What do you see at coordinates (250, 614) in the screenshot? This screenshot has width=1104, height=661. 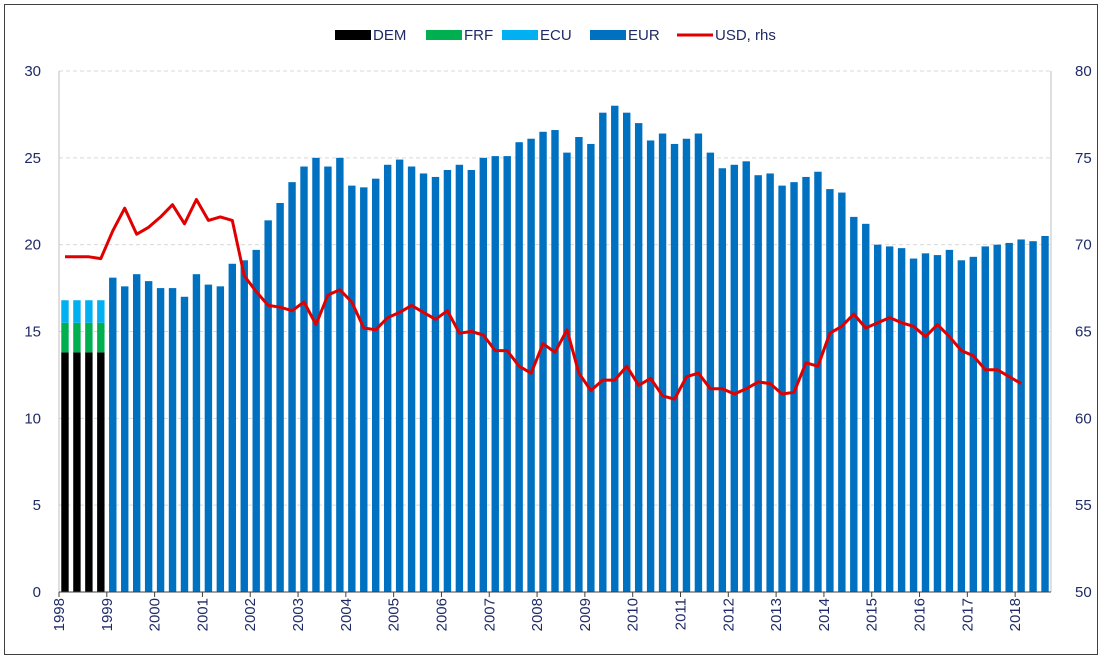 I see `x-tick-label: 2002` at bounding box center [250, 614].